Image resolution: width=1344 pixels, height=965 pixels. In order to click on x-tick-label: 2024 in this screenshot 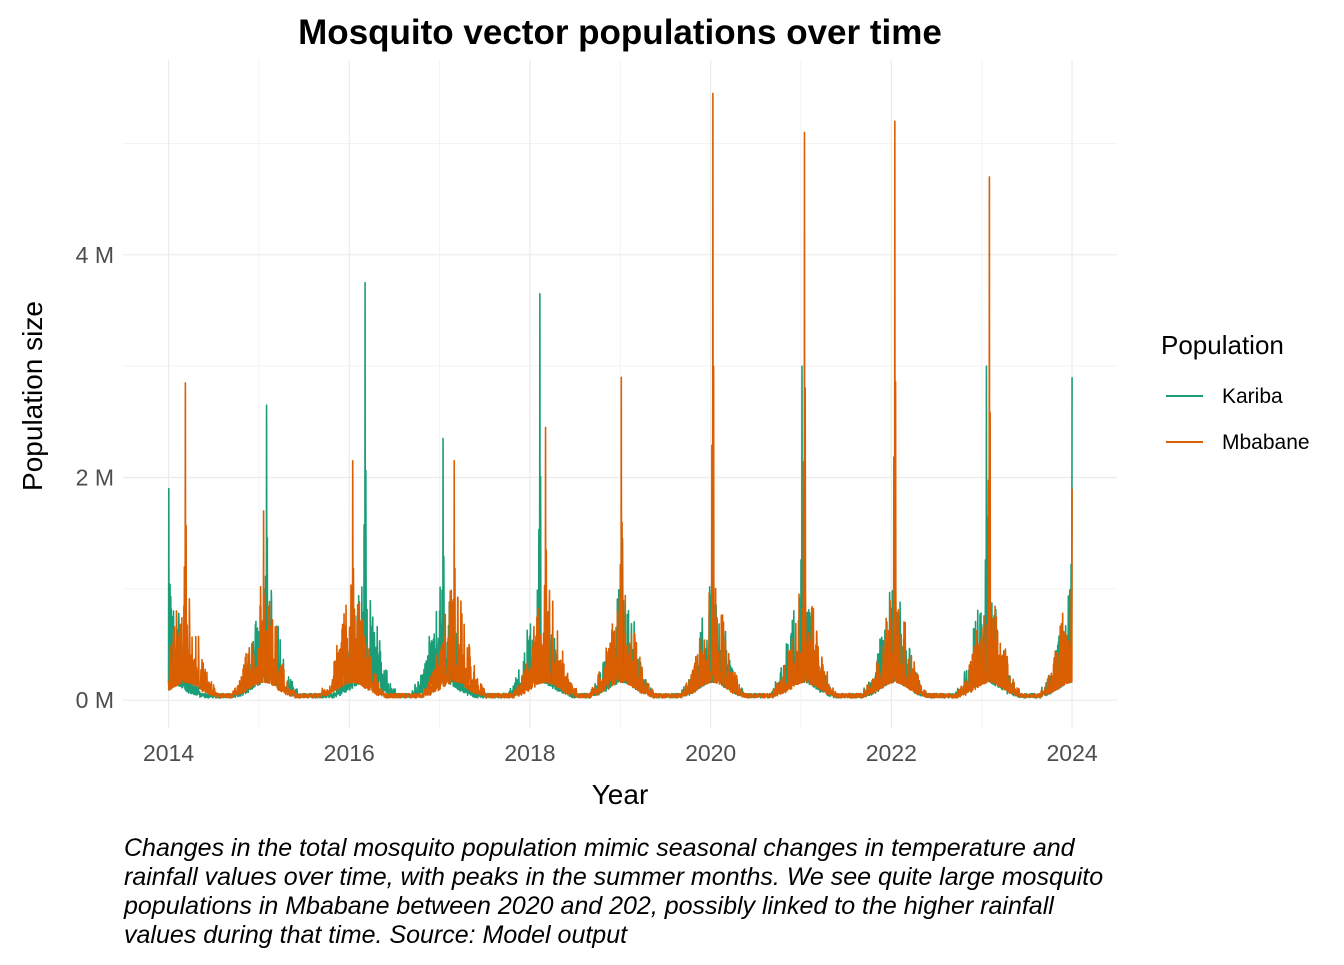, I will do `click(1071, 753)`.